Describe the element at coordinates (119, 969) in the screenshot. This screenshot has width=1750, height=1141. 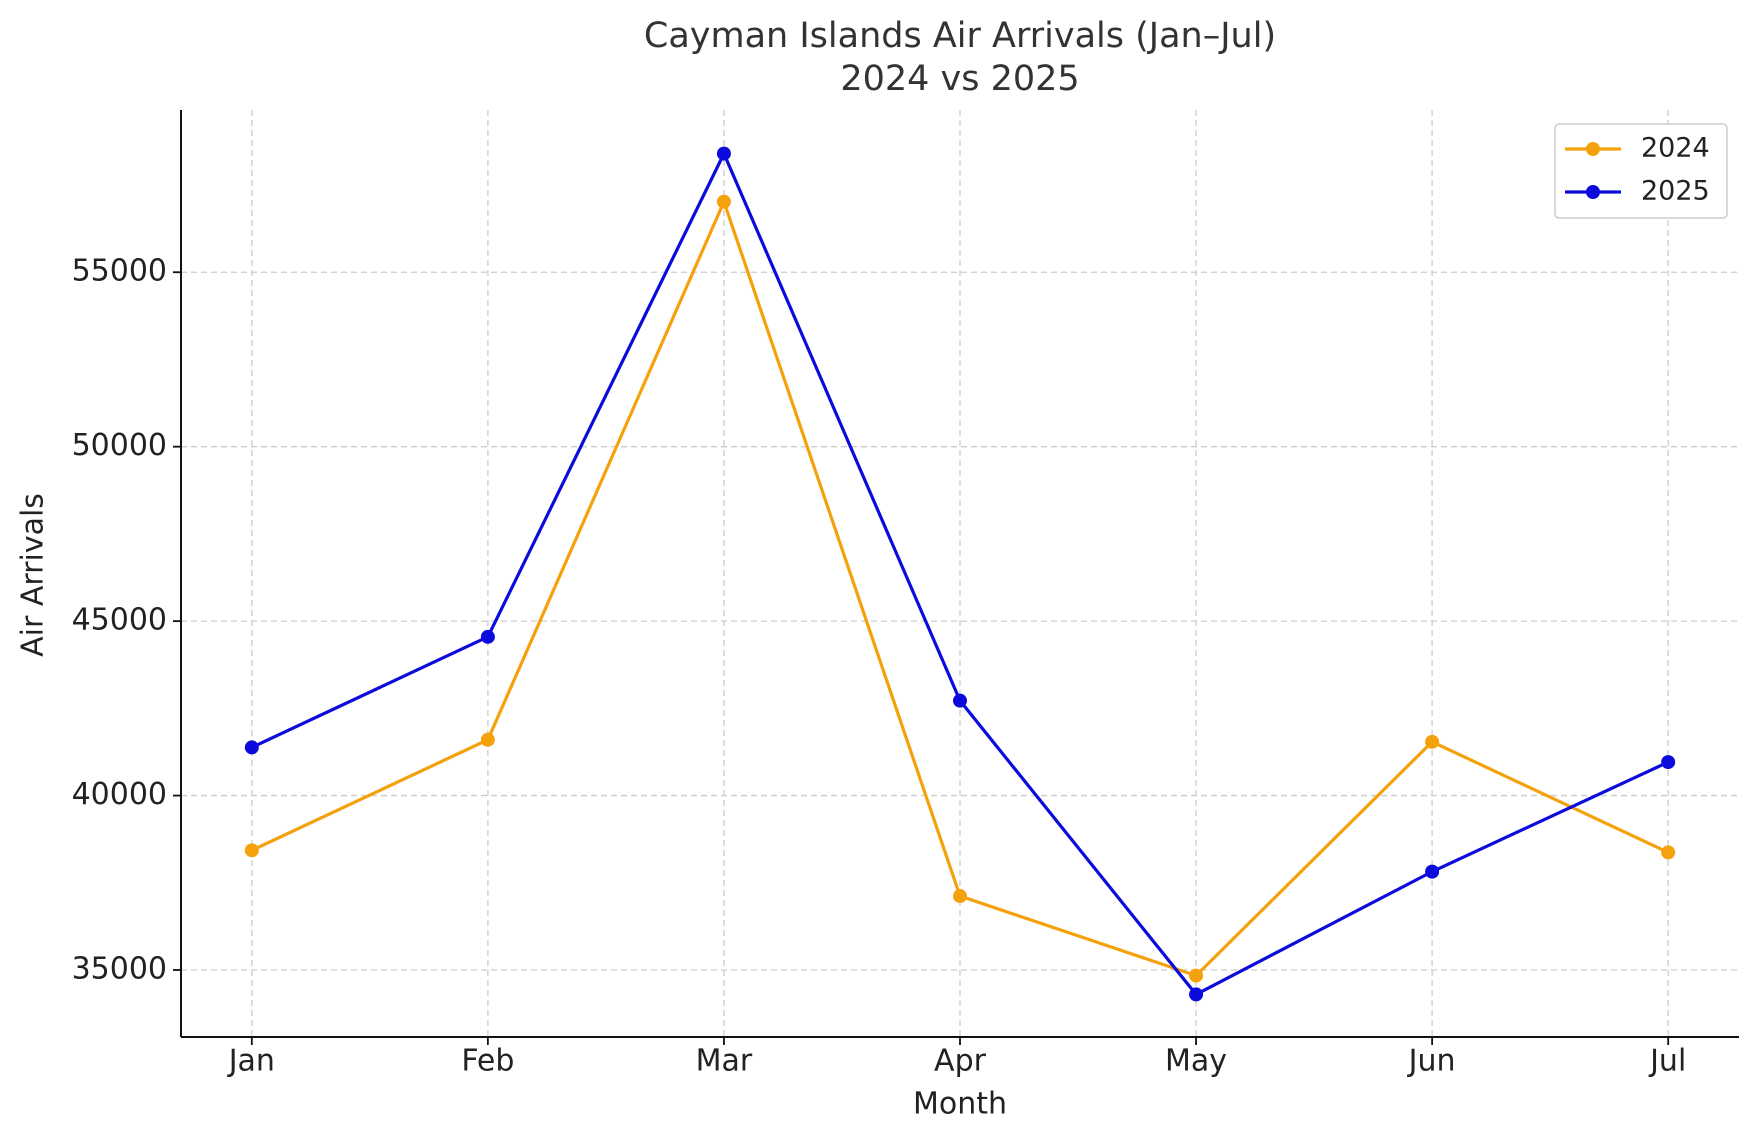
I see `y-tick-label: 35000` at that location.